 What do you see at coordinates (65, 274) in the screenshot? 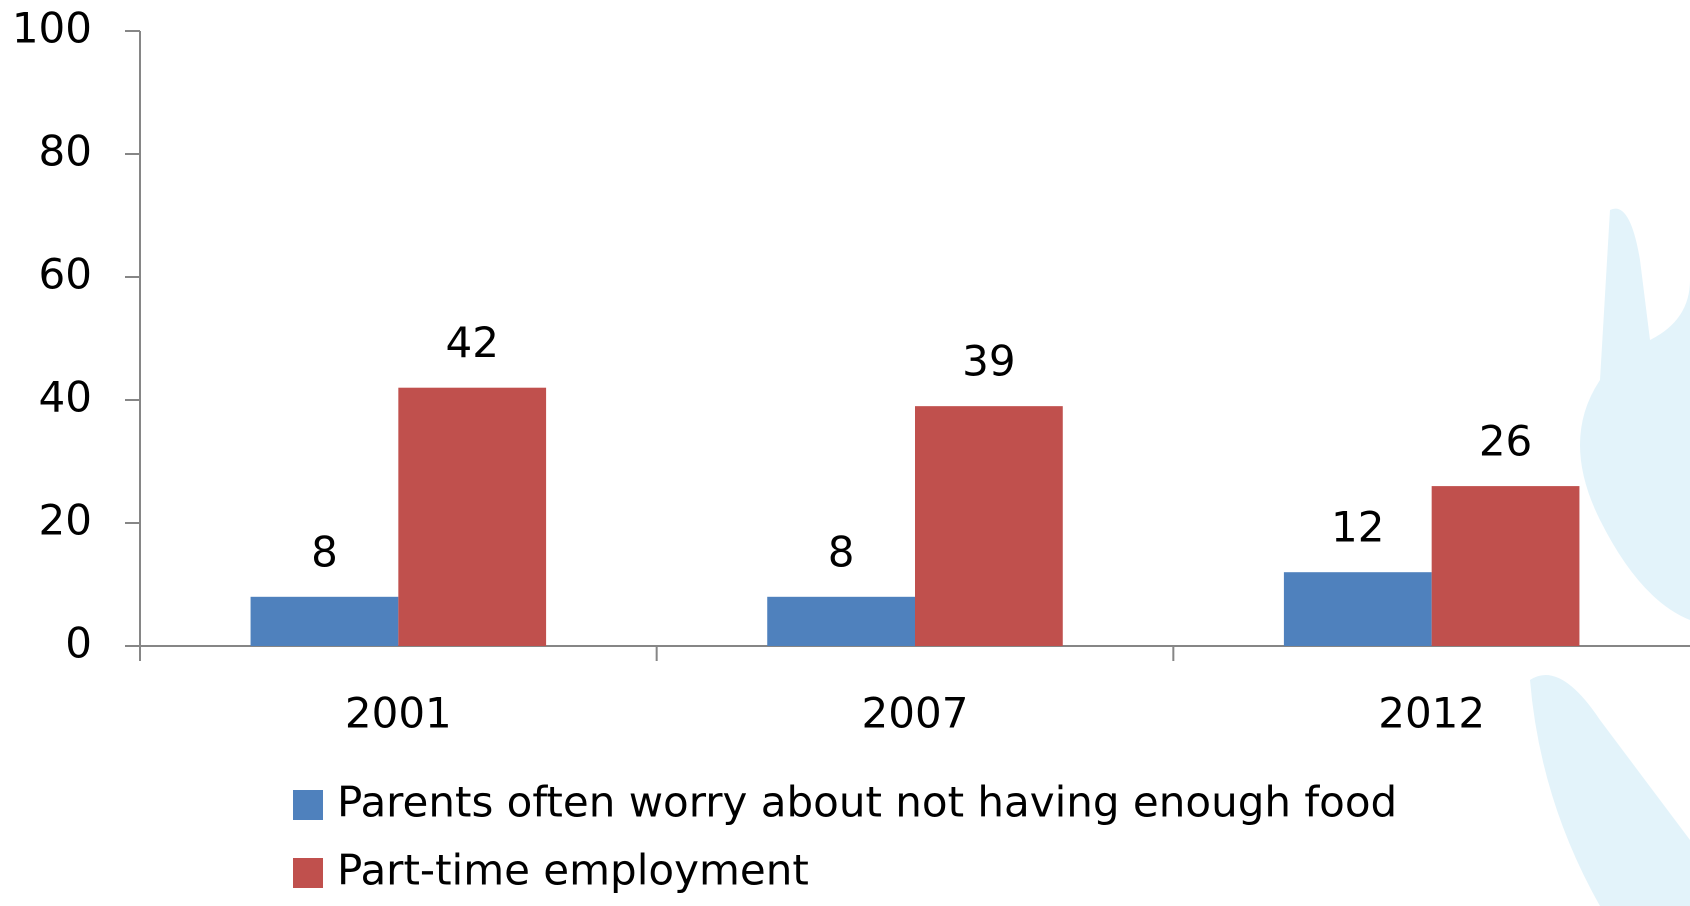
I see `y-tick-label: 60` at bounding box center [65, 274].